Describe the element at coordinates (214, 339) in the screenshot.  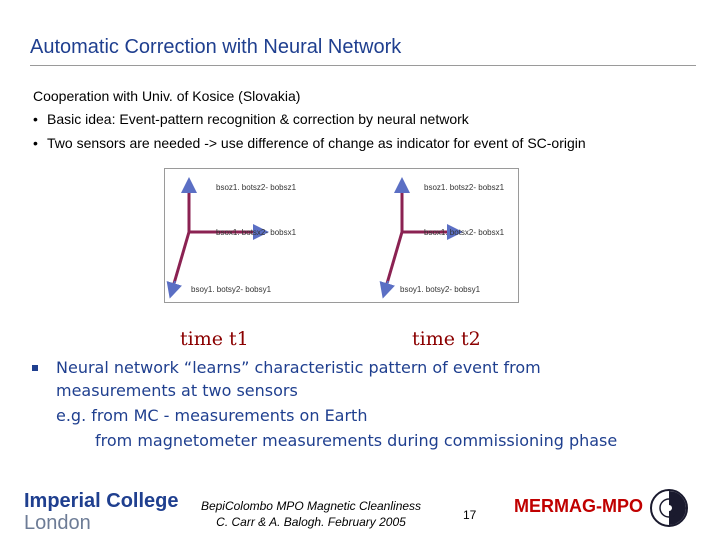
I see `time-label-t1: time t1` at that location.